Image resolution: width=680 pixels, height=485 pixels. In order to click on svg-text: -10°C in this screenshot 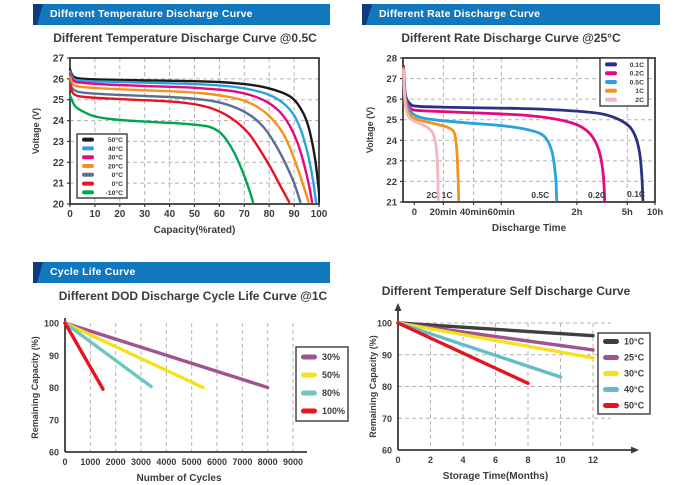, I will do `click(115, 193)`.